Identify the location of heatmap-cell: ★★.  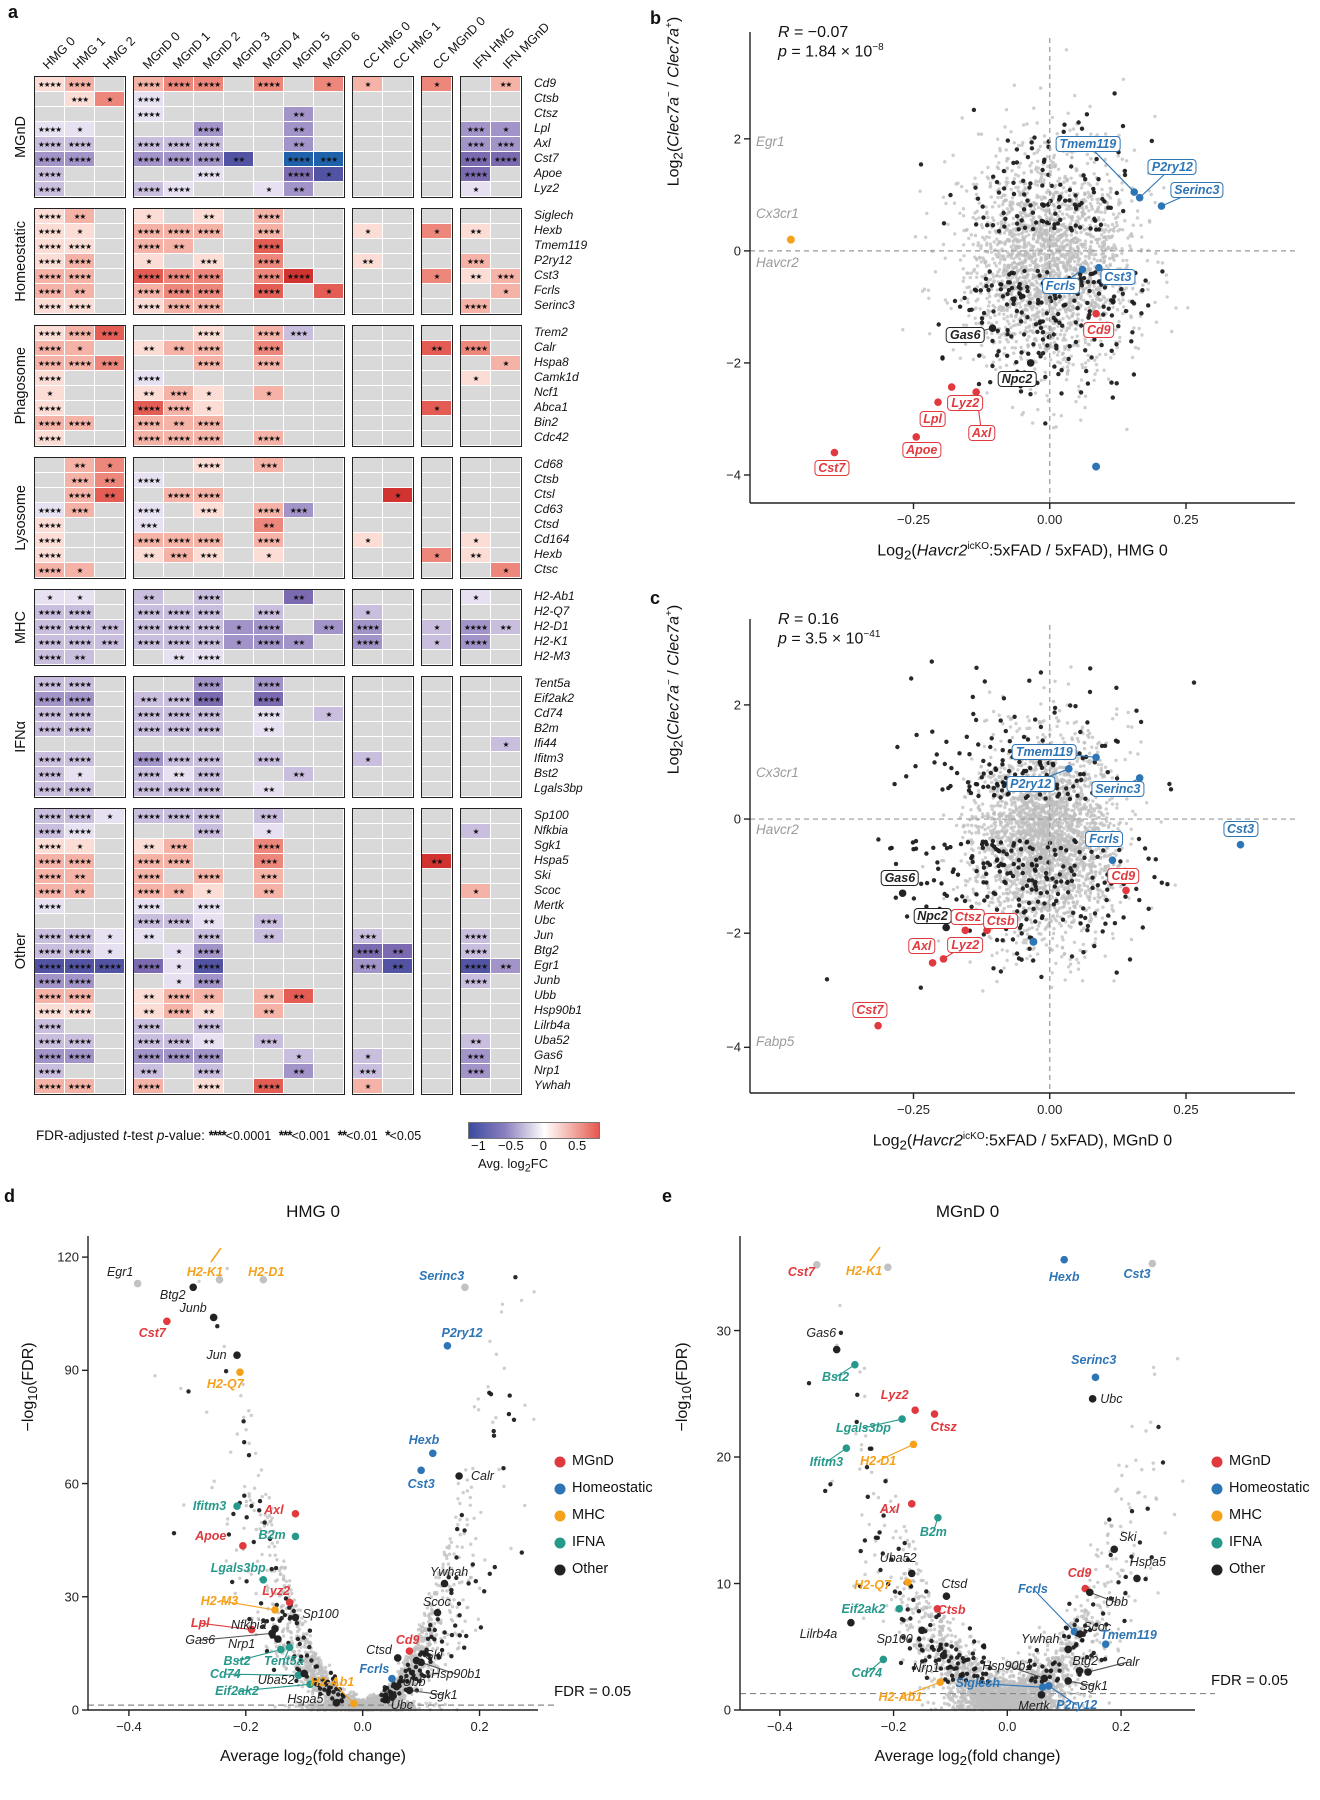
(179, 348).